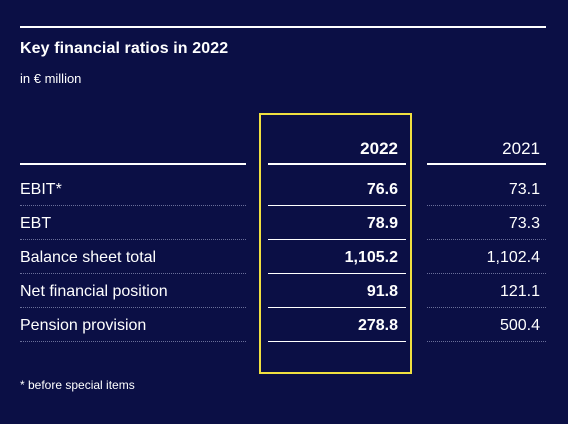 The width and height of the screenshot is (568, 424). What do you see at coordinates (77, 385) in the screenshot?
I see `footnote: * before special items` at bounding box center [77, 385].